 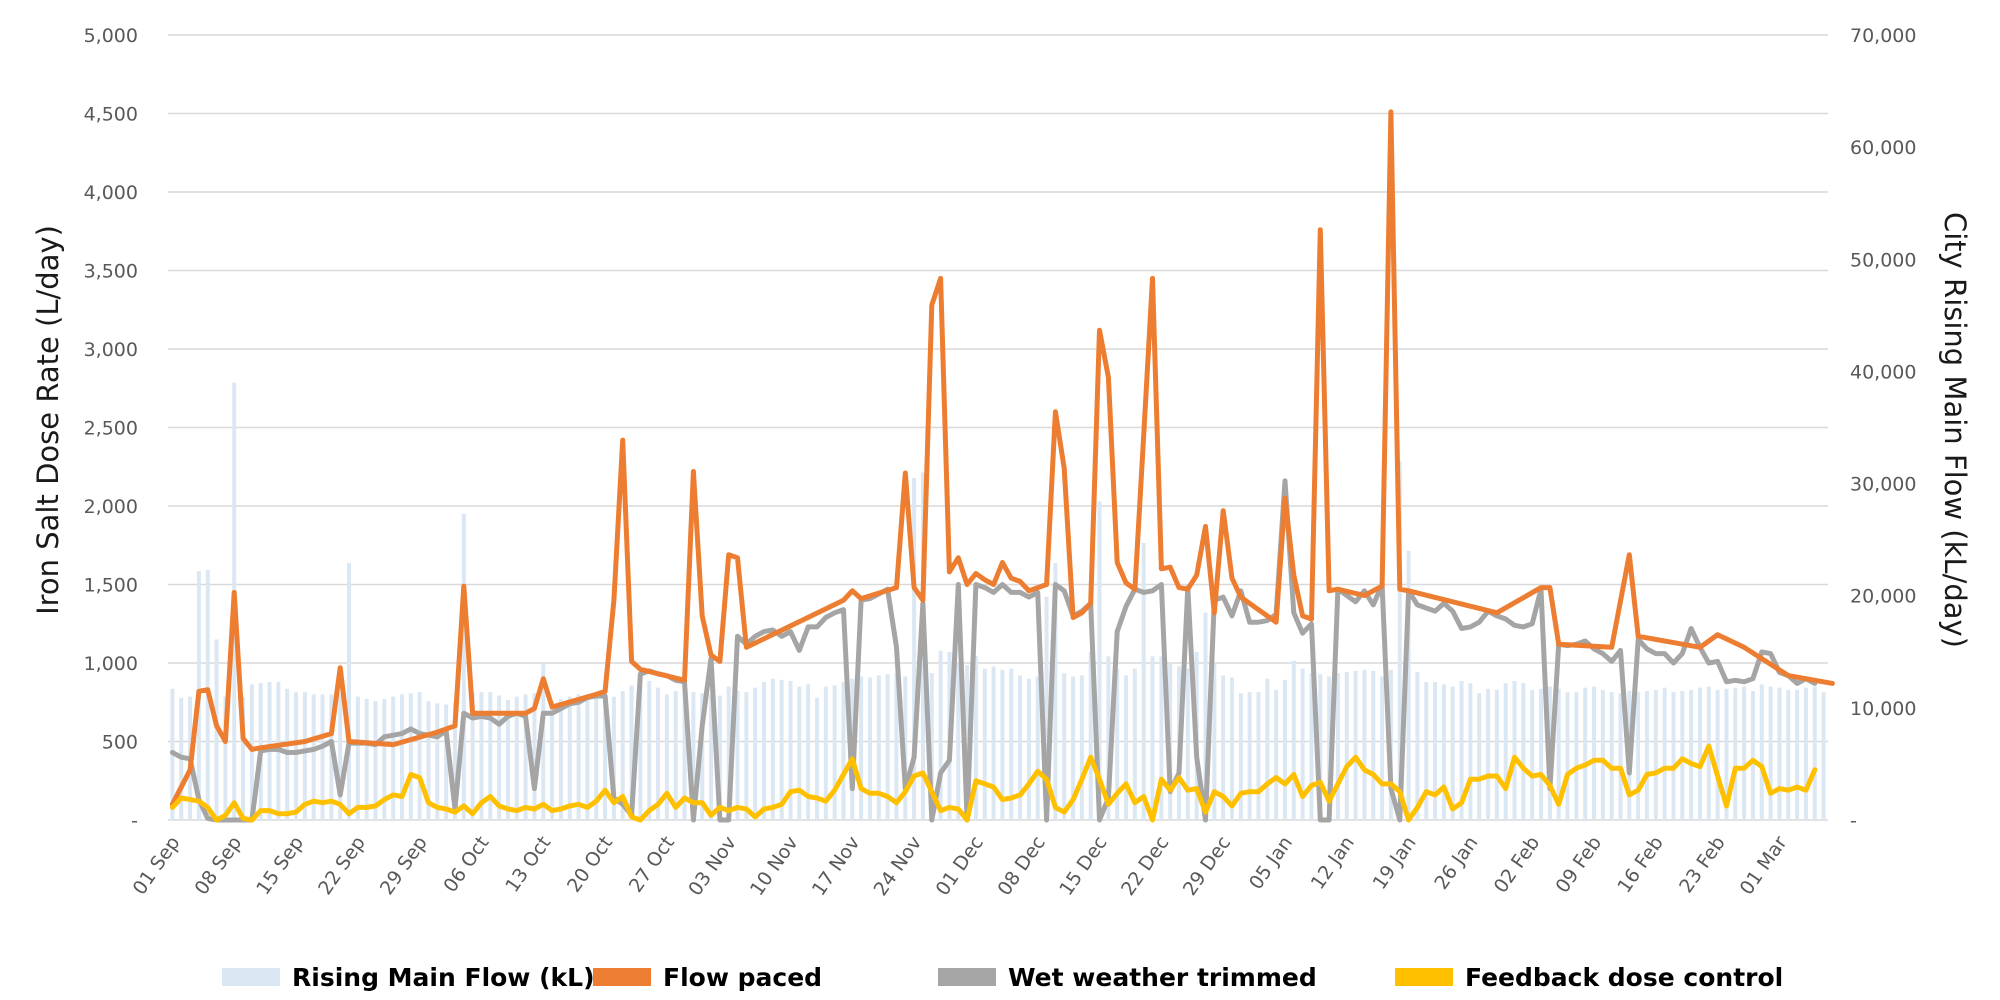 What do you see at coordinates (774, 866) in the screenshot?
I see `x-tick-label: 10 Nov` at bounding box center [774, 866].